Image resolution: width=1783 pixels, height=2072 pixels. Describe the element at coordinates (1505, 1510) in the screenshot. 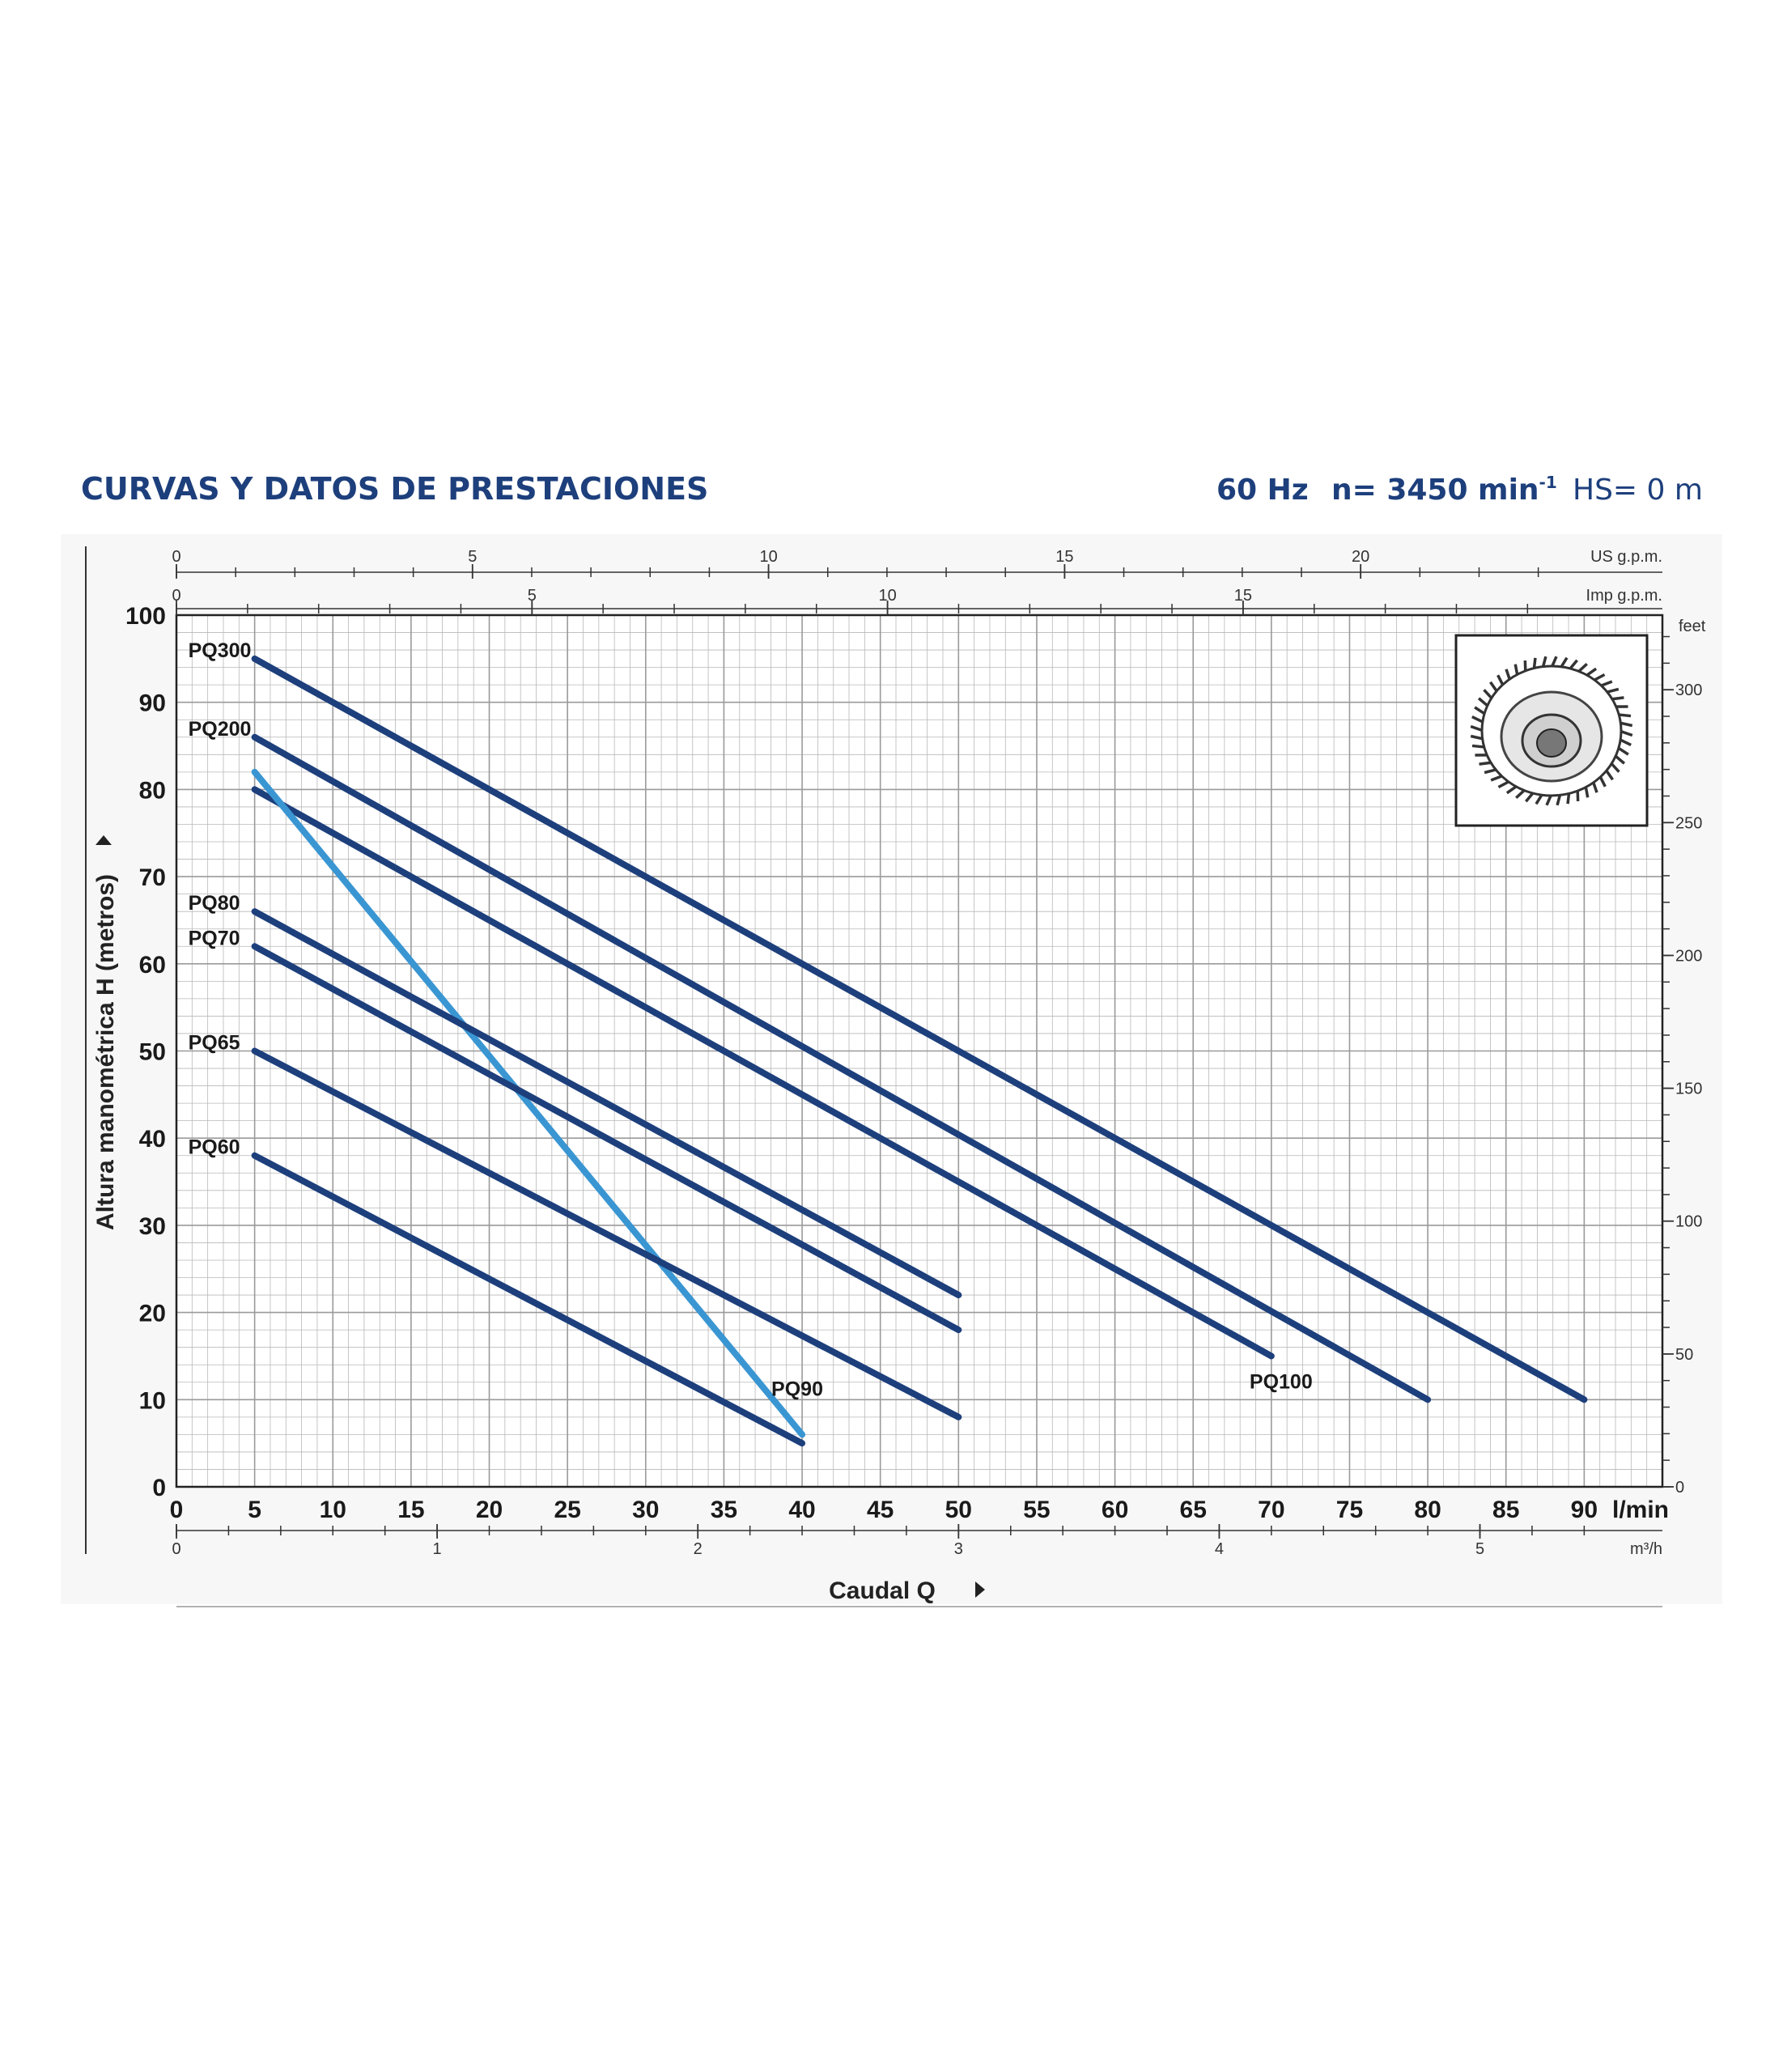

I see `x-tick-label: 85` at that location.